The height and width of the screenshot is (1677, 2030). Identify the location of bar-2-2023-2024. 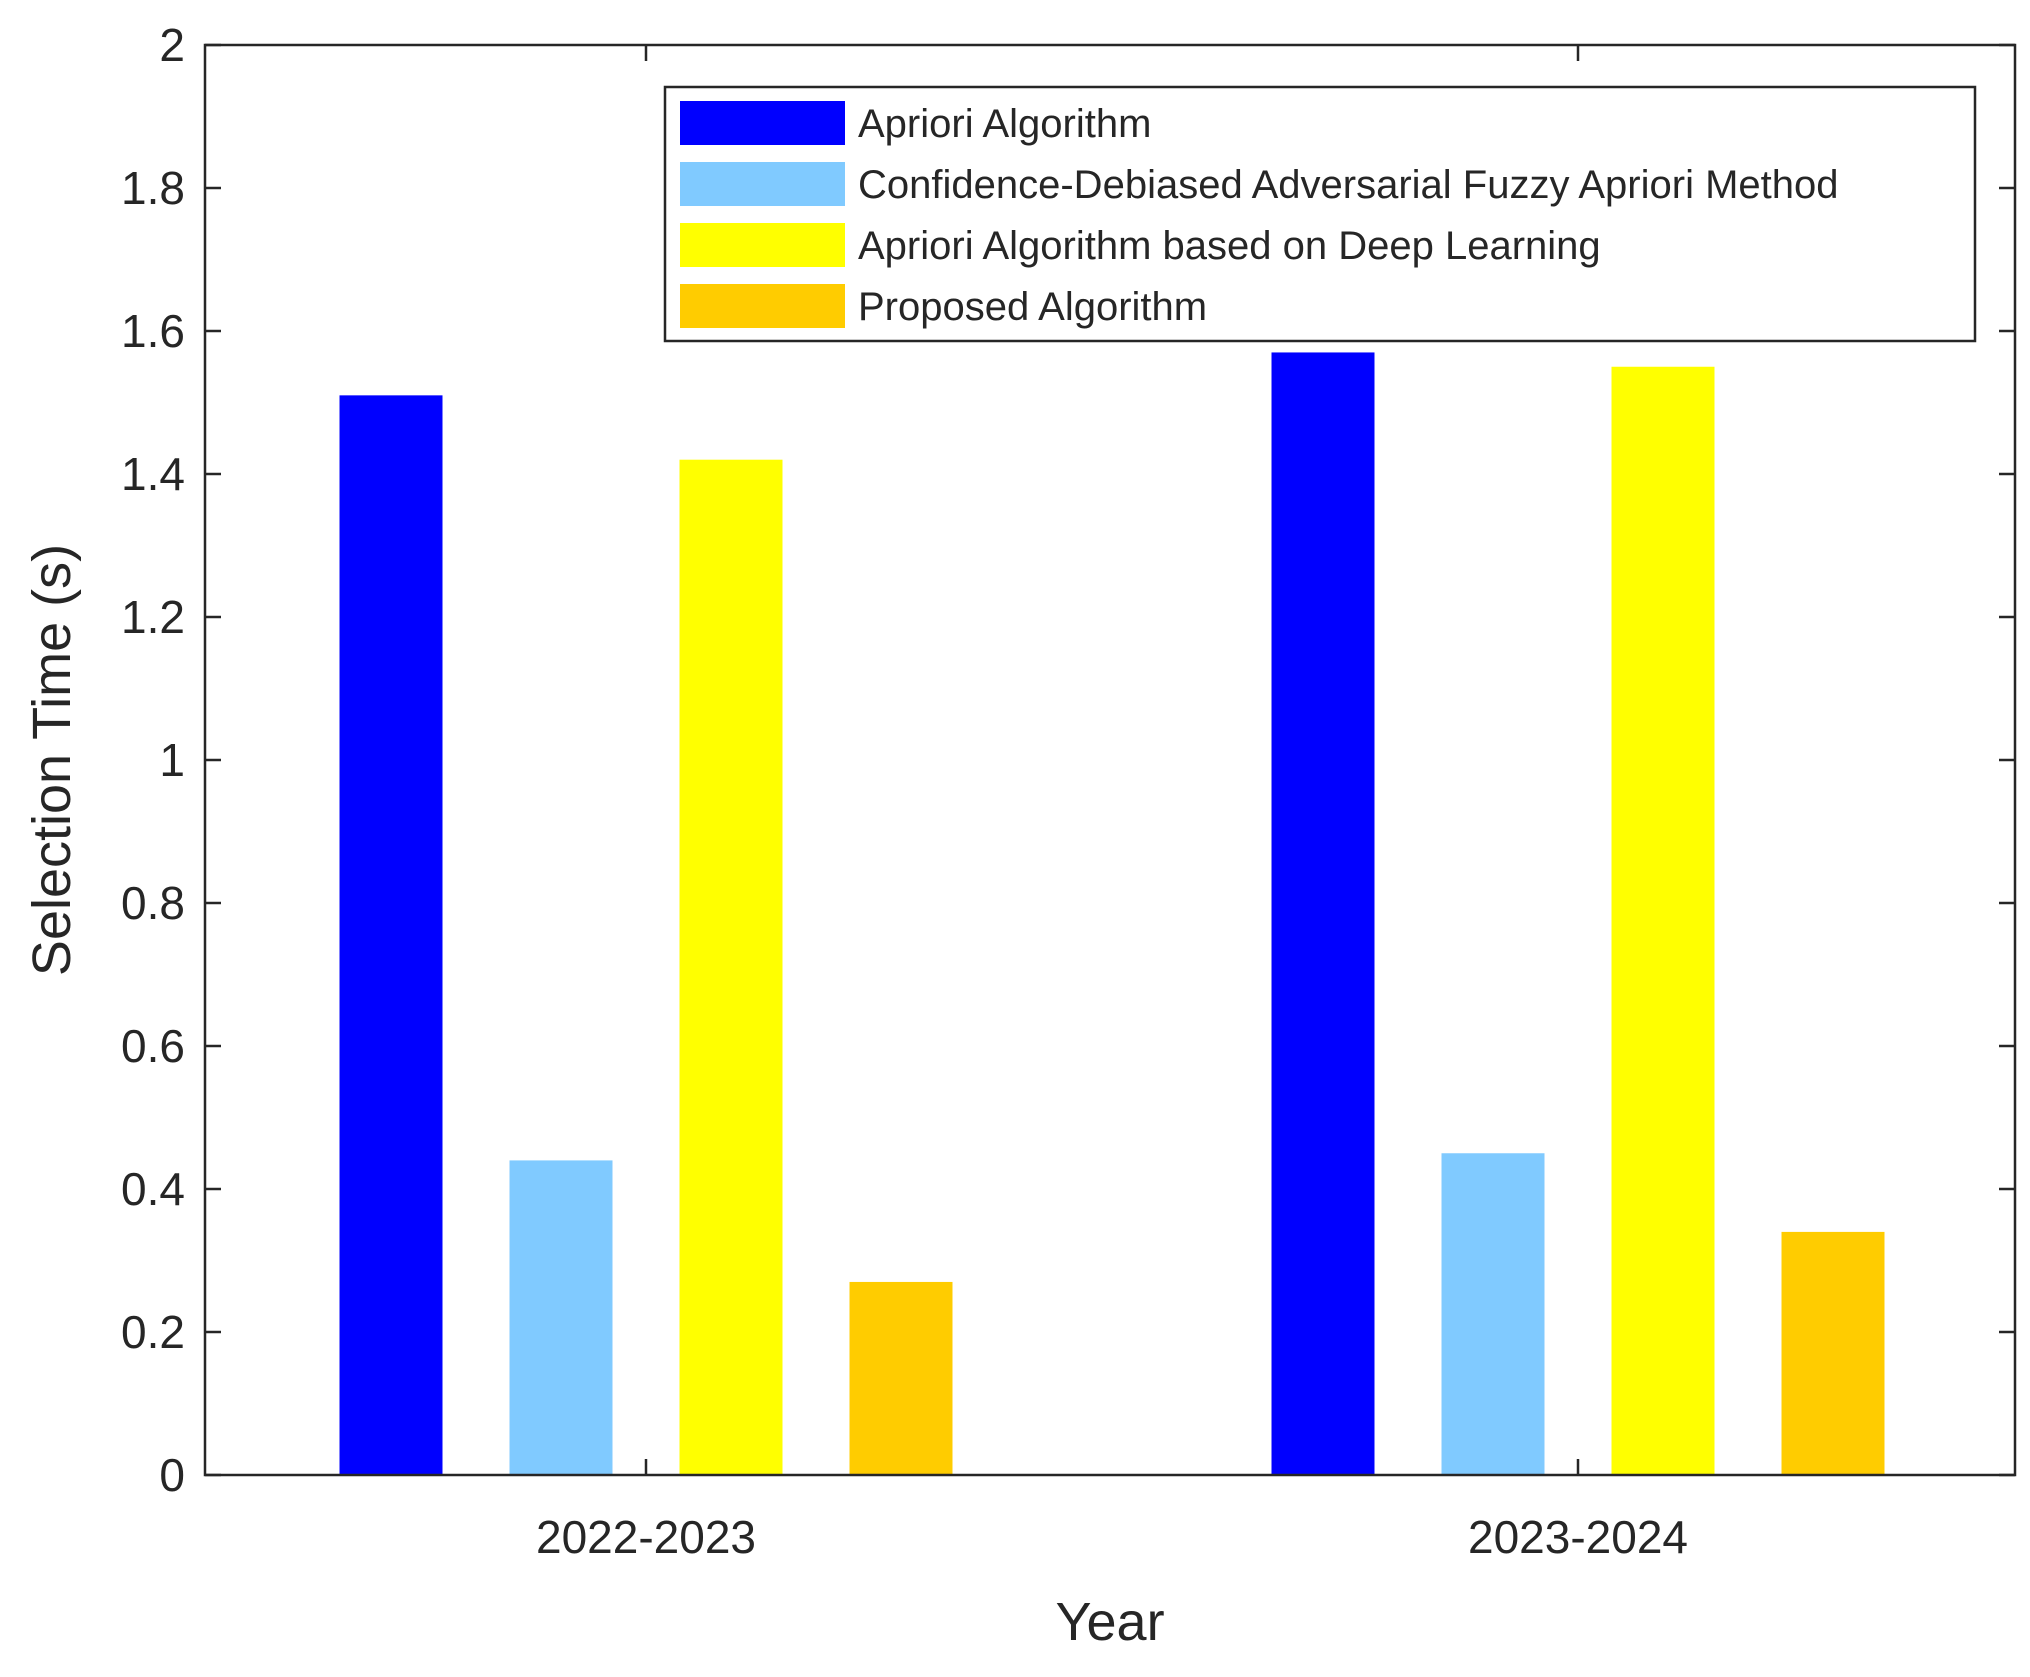
(1493, 1314).